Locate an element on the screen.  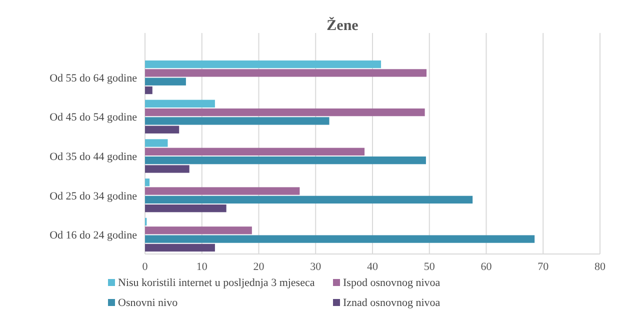
x-tick-label: 40 is located at coordinates (372, 267).